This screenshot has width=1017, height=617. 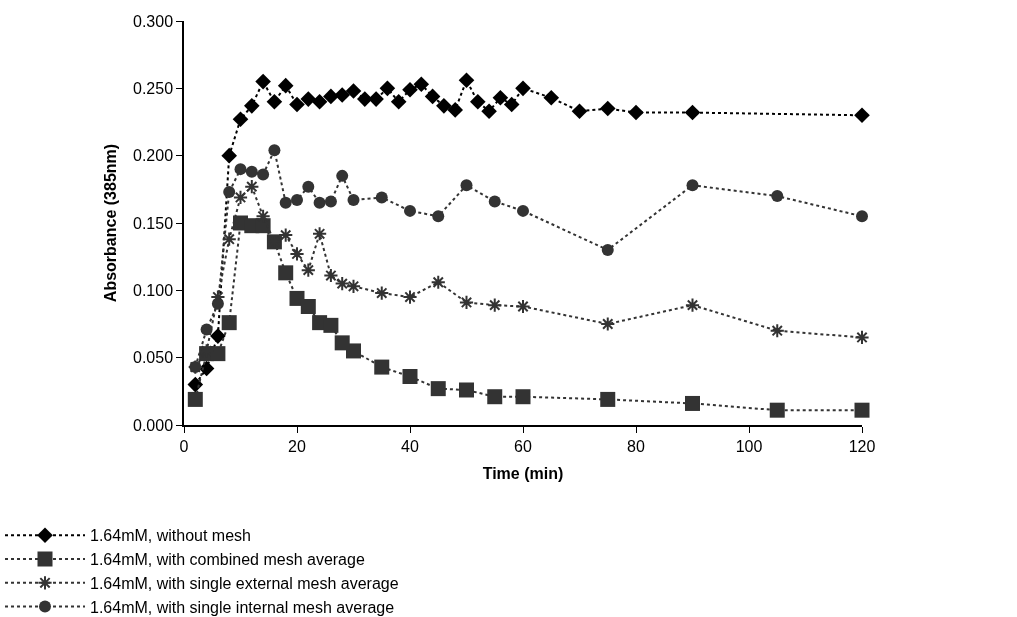 I want to click on y-tick-label: 0.300, so click(x=153, y=21).